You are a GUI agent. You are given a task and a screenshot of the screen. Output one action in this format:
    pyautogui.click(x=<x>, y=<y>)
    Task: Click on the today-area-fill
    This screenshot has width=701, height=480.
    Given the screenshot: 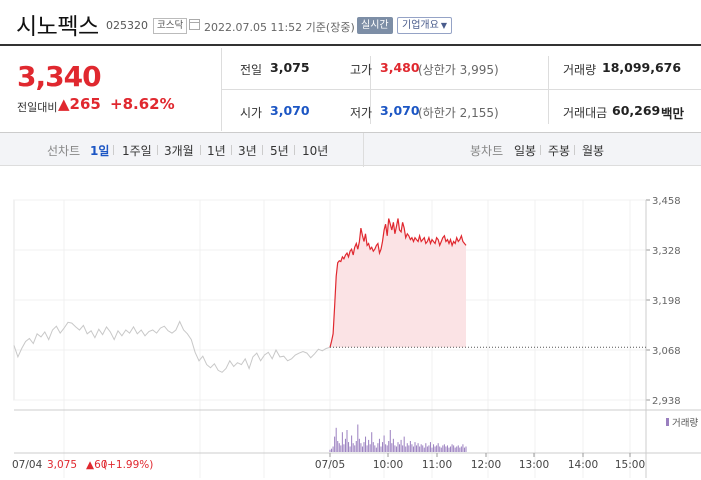 What is the action you would take?
    pyautogui.click(x=398, y=283)
    